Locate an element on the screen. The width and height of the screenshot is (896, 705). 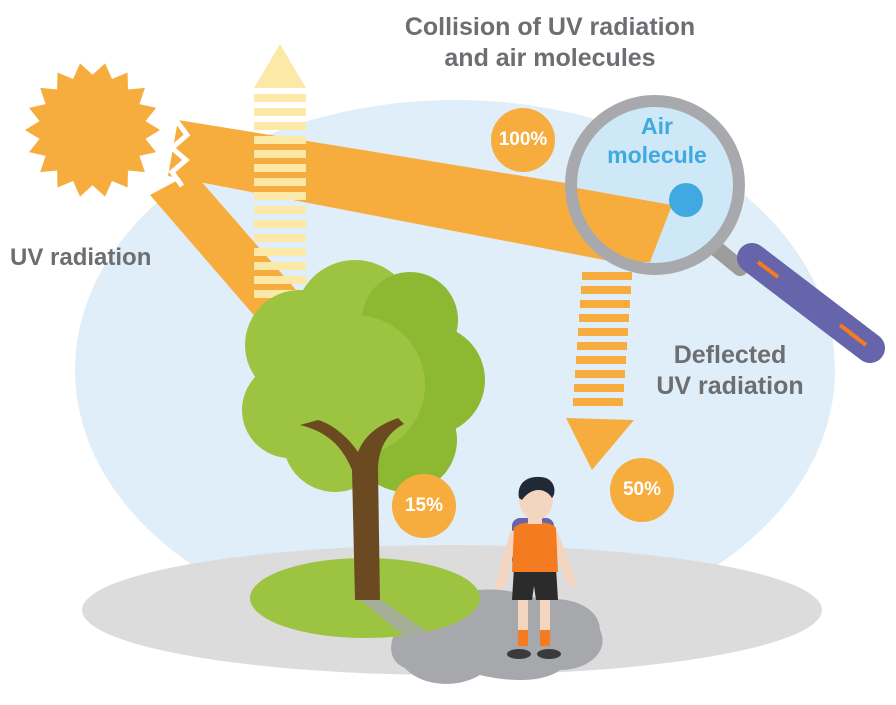
badge-15-percent: 15% is located at coordinates (424, 506).